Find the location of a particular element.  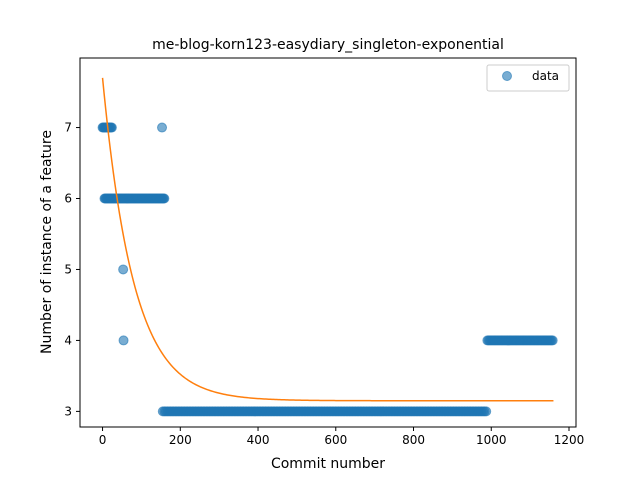

x-tick-label: 800 is located at coordinates (413, 440).